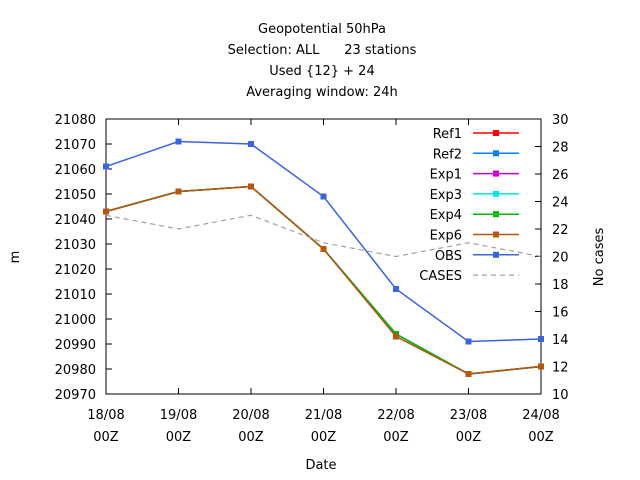  What do you see at coordinates (560, 313) in the screenshot?
I see `y2-tick-label: 16` at bounding box center [560, 313].